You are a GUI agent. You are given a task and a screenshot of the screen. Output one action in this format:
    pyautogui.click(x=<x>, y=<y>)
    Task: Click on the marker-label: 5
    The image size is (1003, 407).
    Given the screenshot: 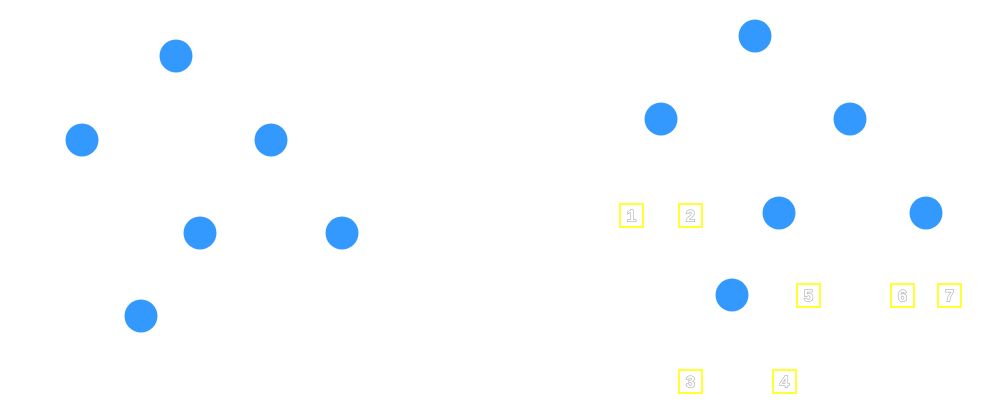 What is the action you would take?
    pyautogui.click(x=808, y=296)
    